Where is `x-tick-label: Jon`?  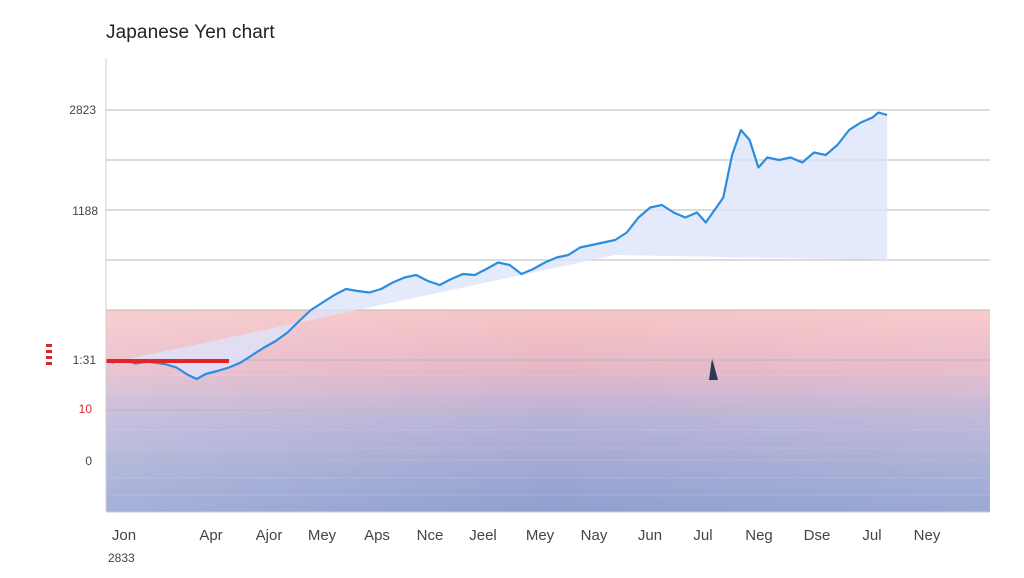 x-tick-label: Jon is located at coordinates (124, 535).